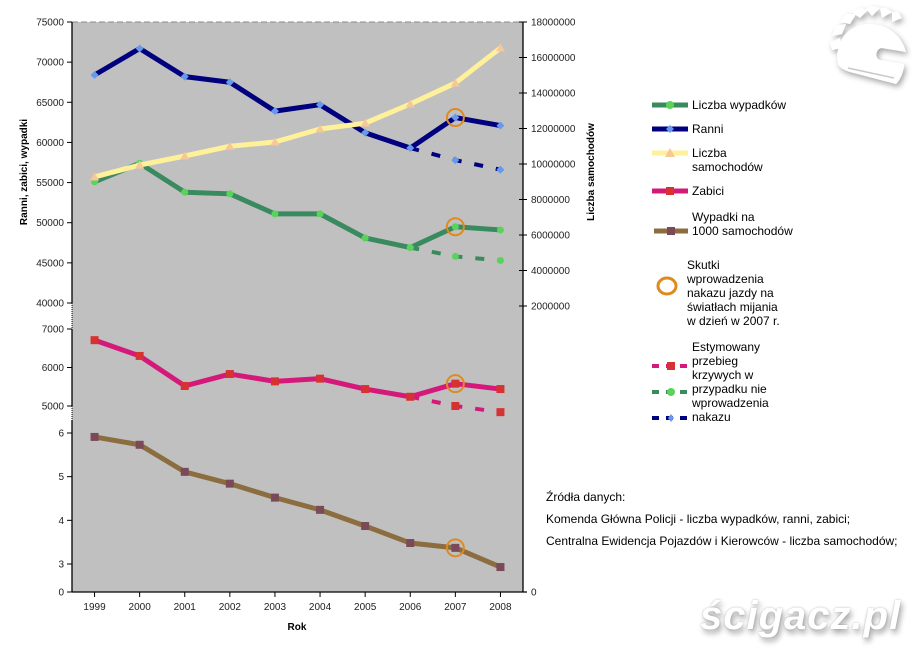 The width and height of the screenshot is (919, 650). I want to click on y-tick-label-right: 18000000, so click(553, 23).